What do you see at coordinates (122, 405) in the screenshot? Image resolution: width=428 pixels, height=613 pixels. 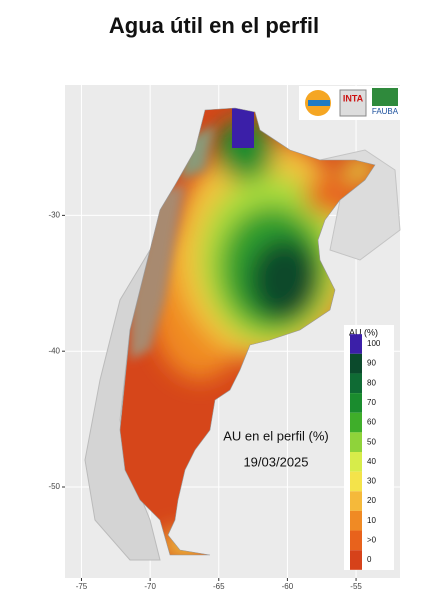 I see `chile` at bounding box center [122, 405].